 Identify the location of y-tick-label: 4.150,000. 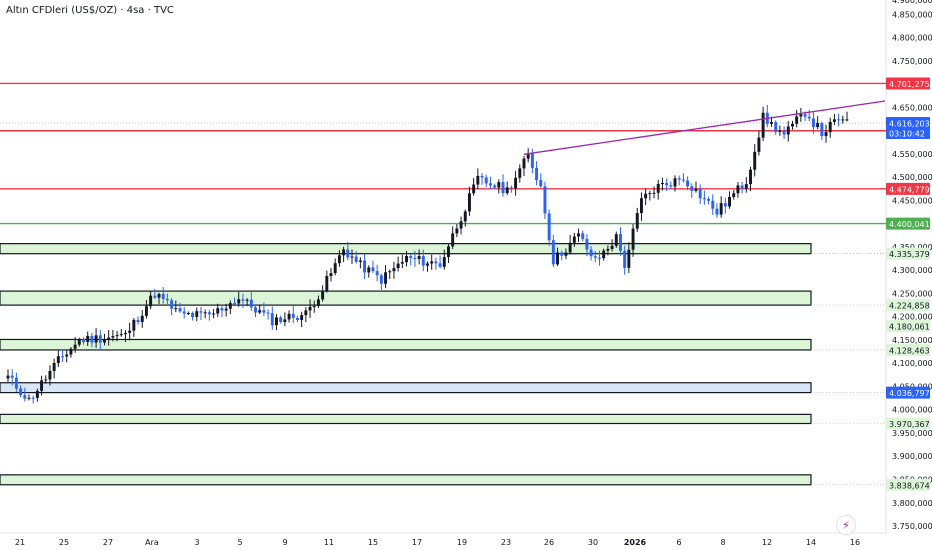
(912, 340).